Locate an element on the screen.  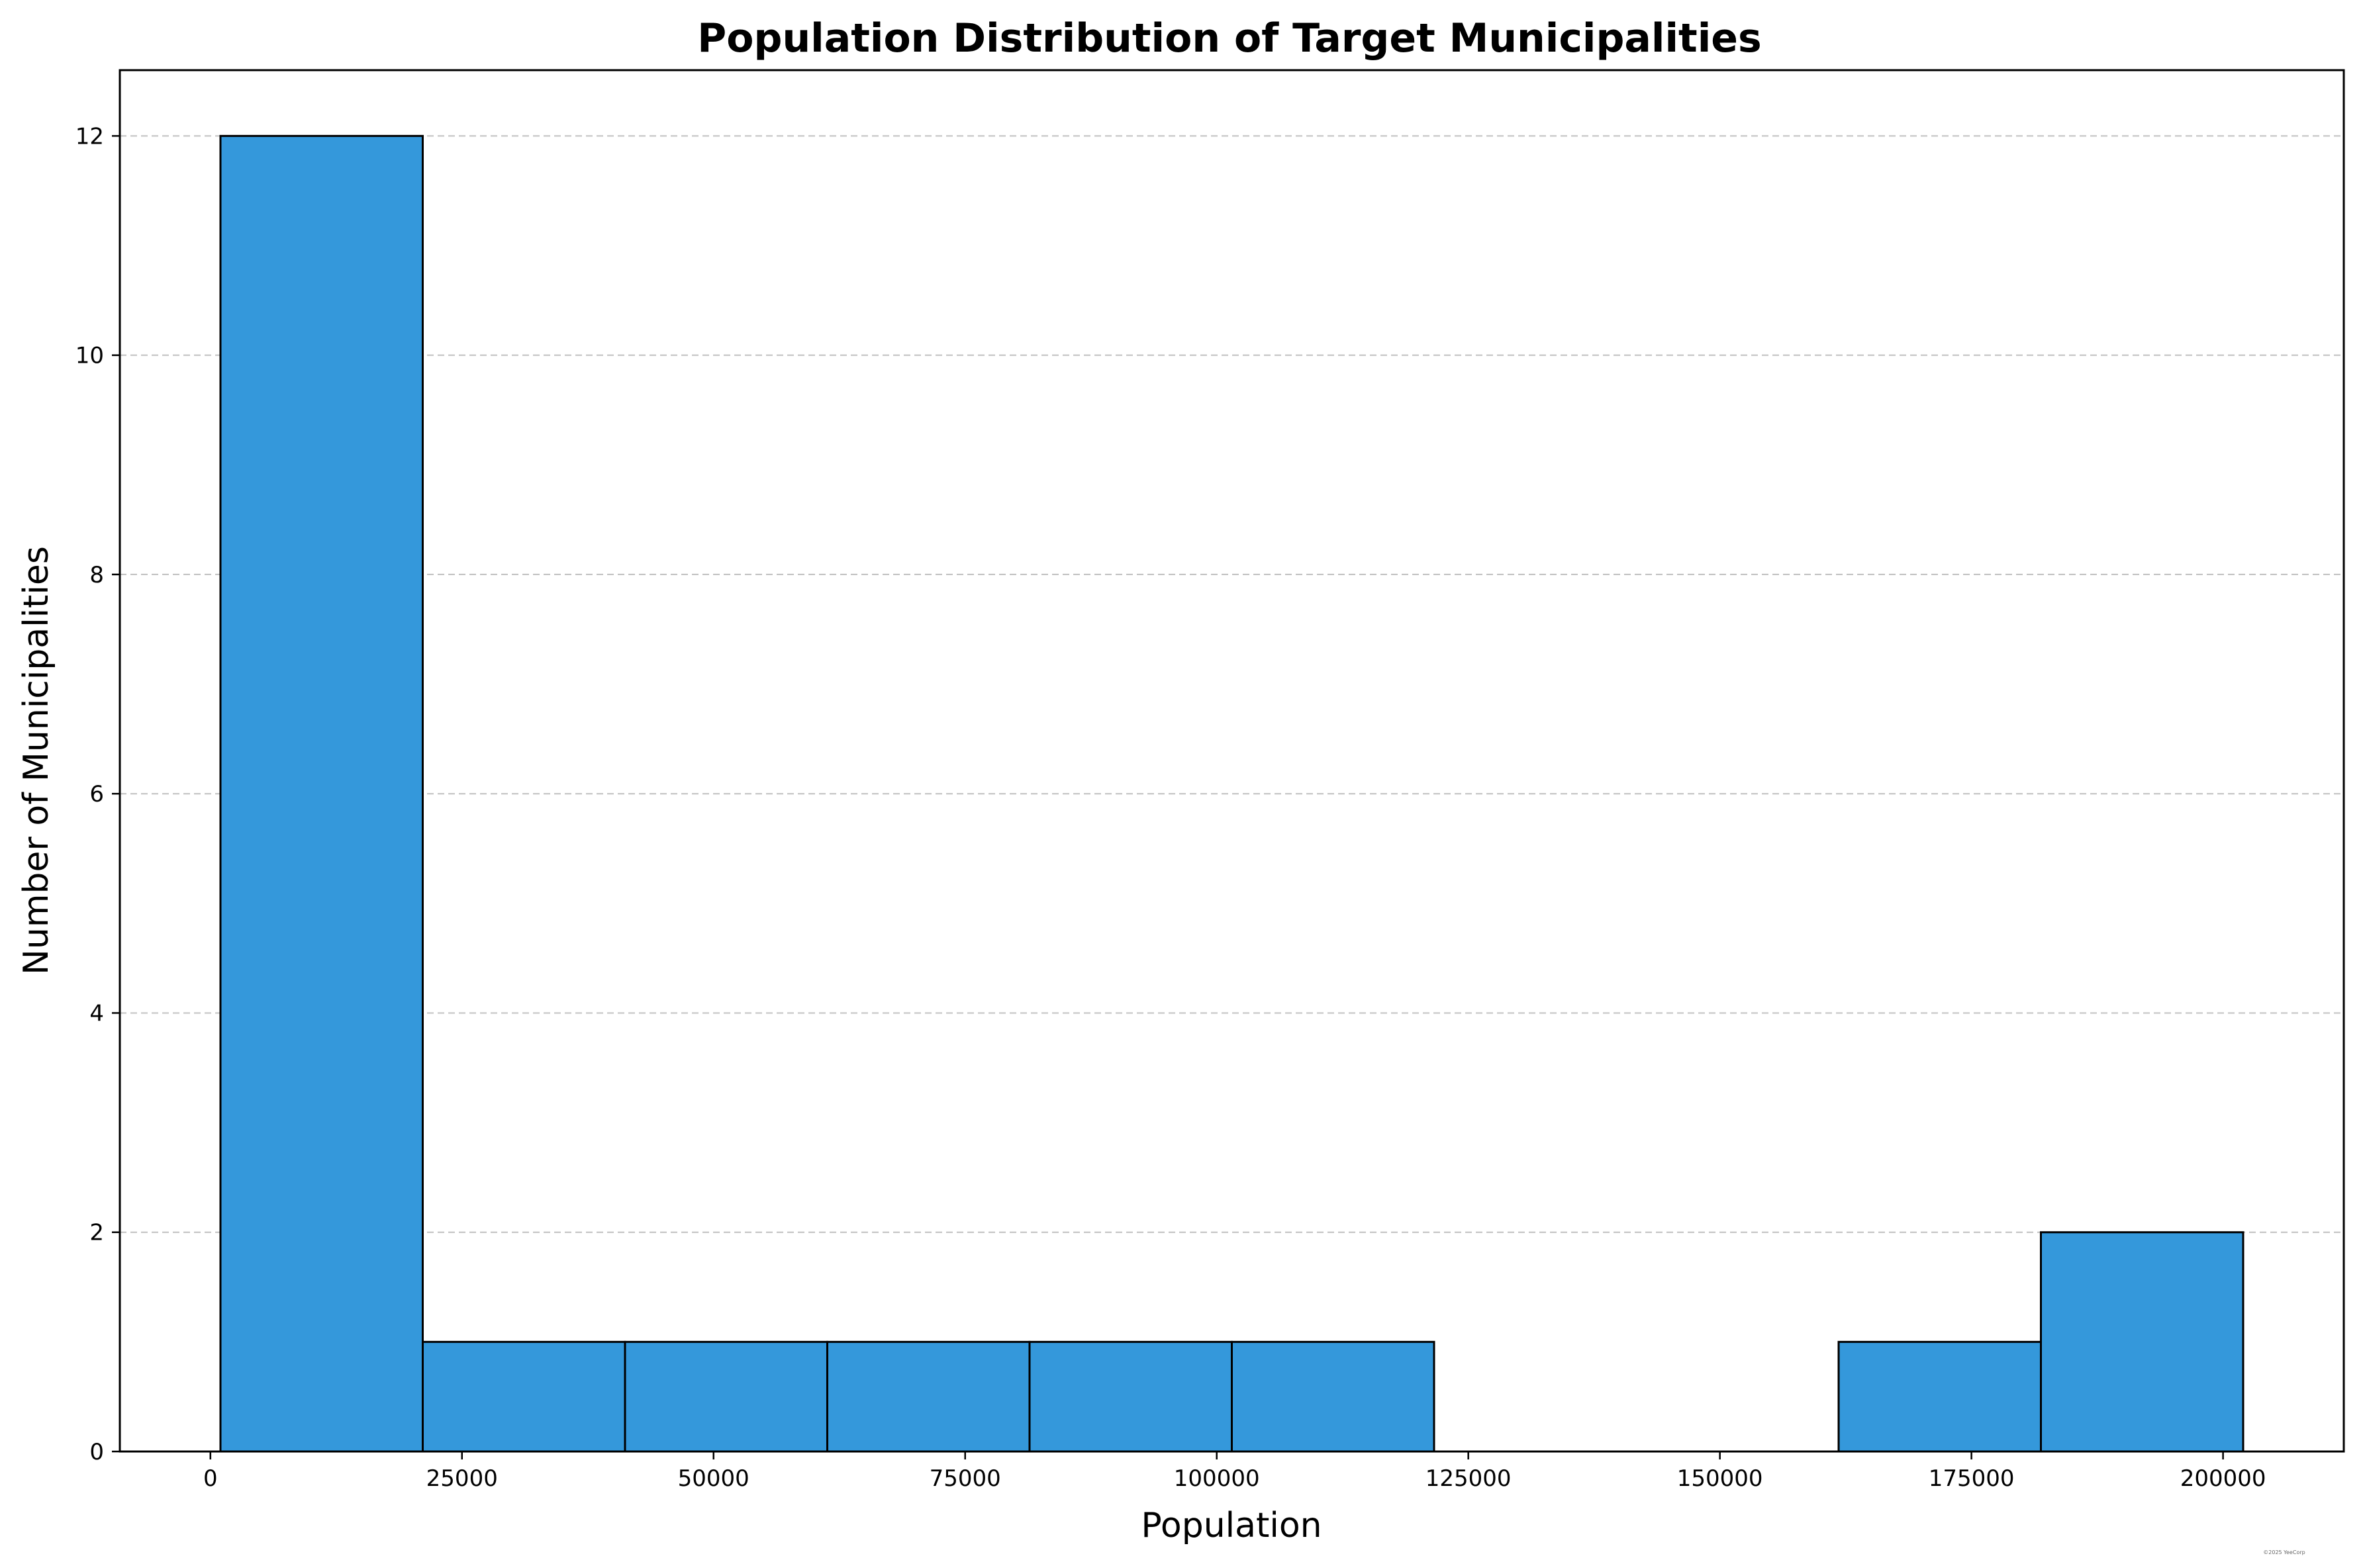
watermark: ©2025 YeeCorp is located at coordinates (2284, 1552).